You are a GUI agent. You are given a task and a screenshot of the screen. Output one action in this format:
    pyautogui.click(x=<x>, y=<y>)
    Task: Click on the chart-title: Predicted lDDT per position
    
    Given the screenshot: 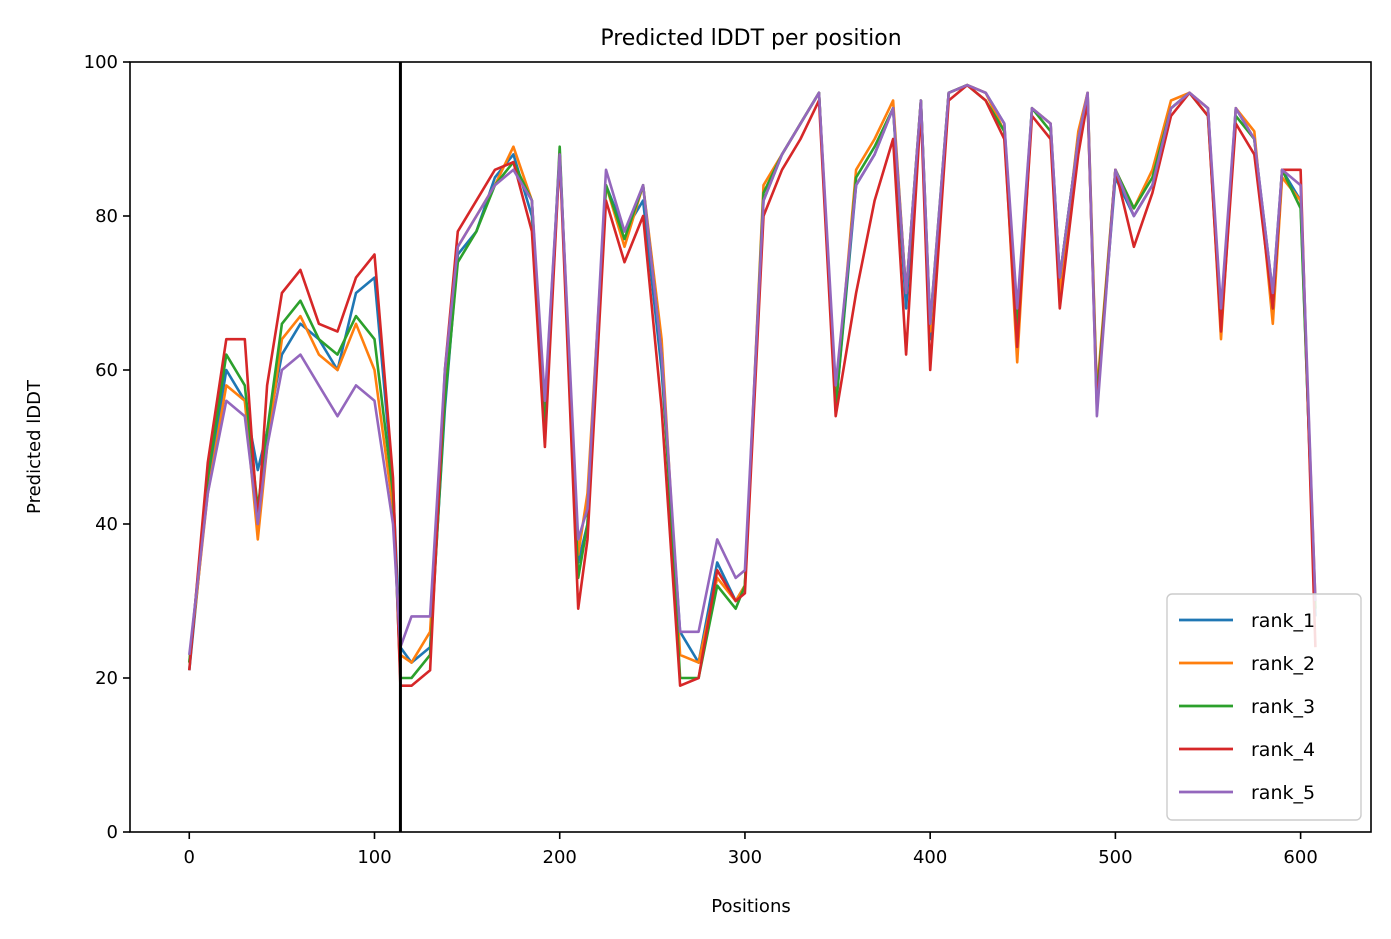 What is the action you would take?
    pyautogui.click(x=750, y=38)
    